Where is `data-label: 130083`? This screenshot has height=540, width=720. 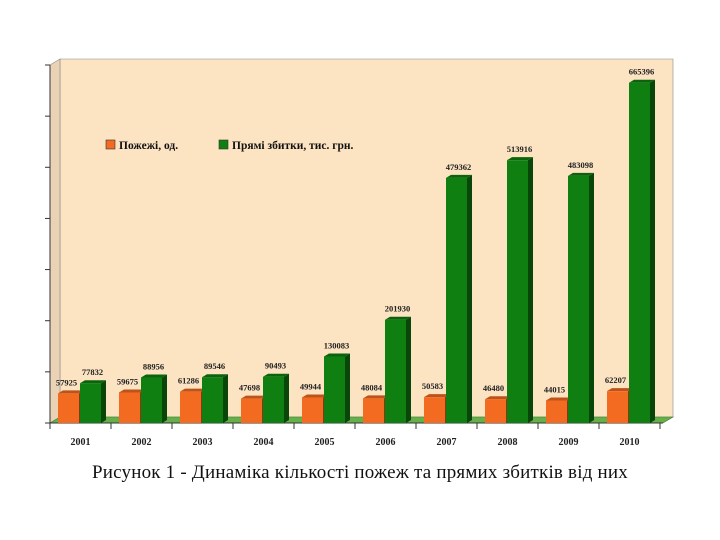
data-label: 130083 is located at coordinates (337, 345).